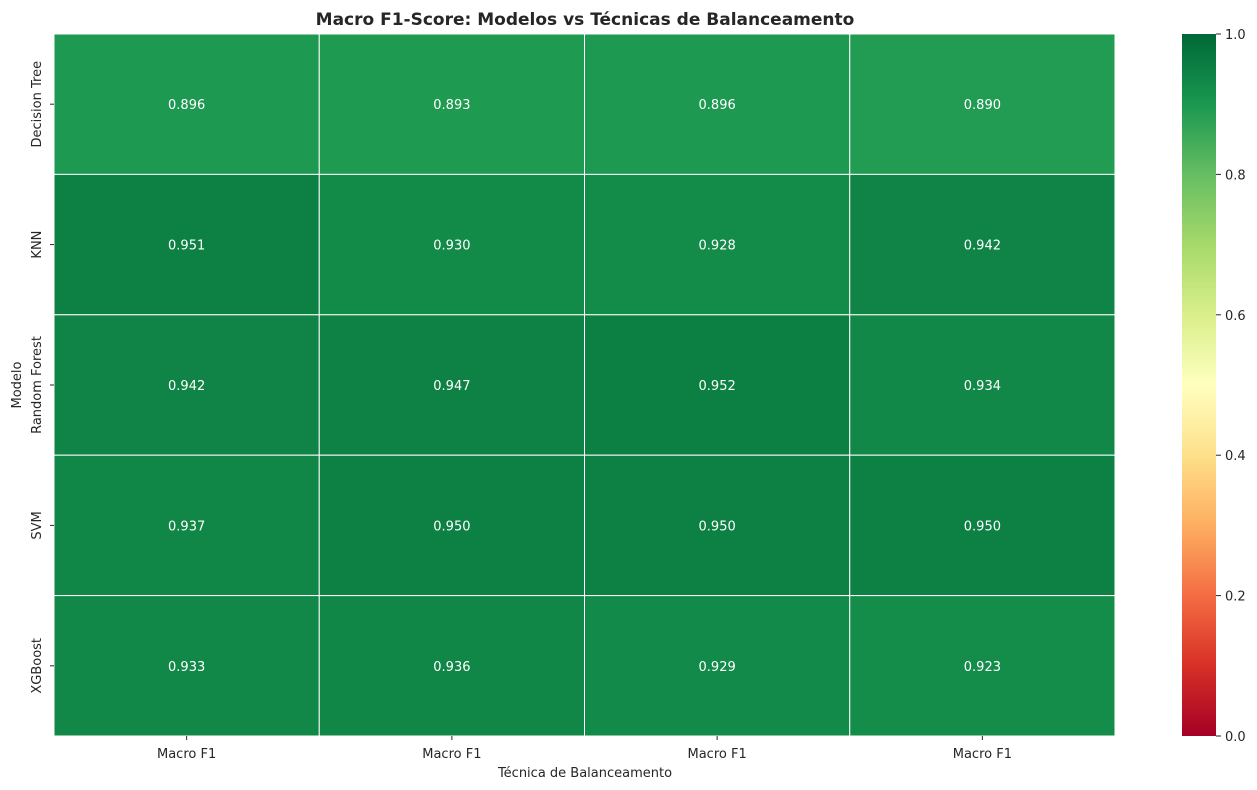 The image size is (1257, 790). What do you see at coordinates (37, 666) in the screenshot?
I see `y-tick-label: XGBoost` at bounding box center [37, 666].